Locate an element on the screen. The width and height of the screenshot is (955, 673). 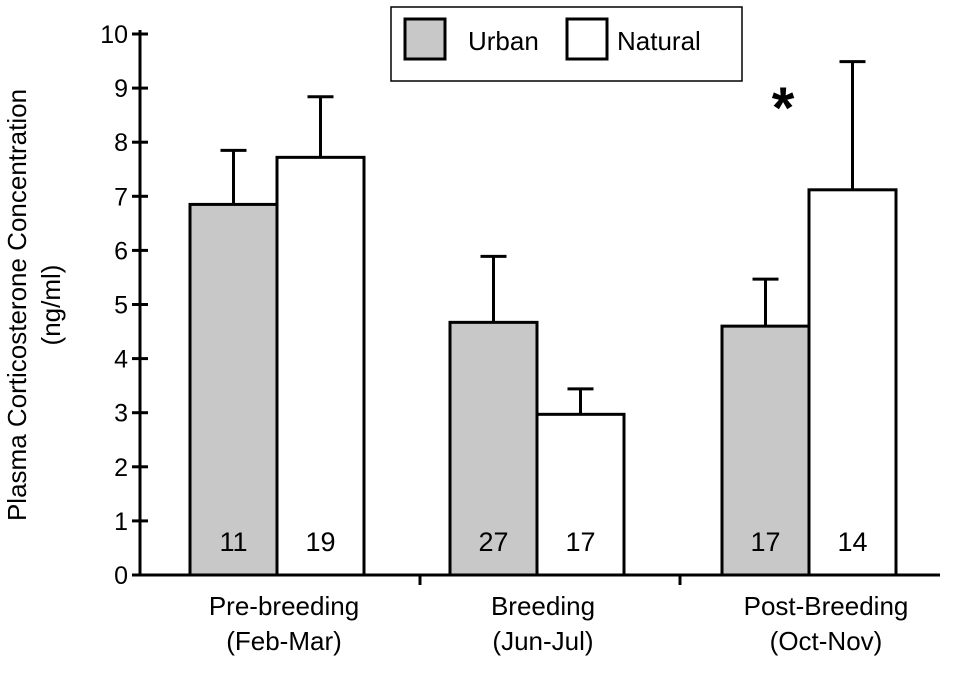
legend-swatch-natural is located at coordinates (587, 39).